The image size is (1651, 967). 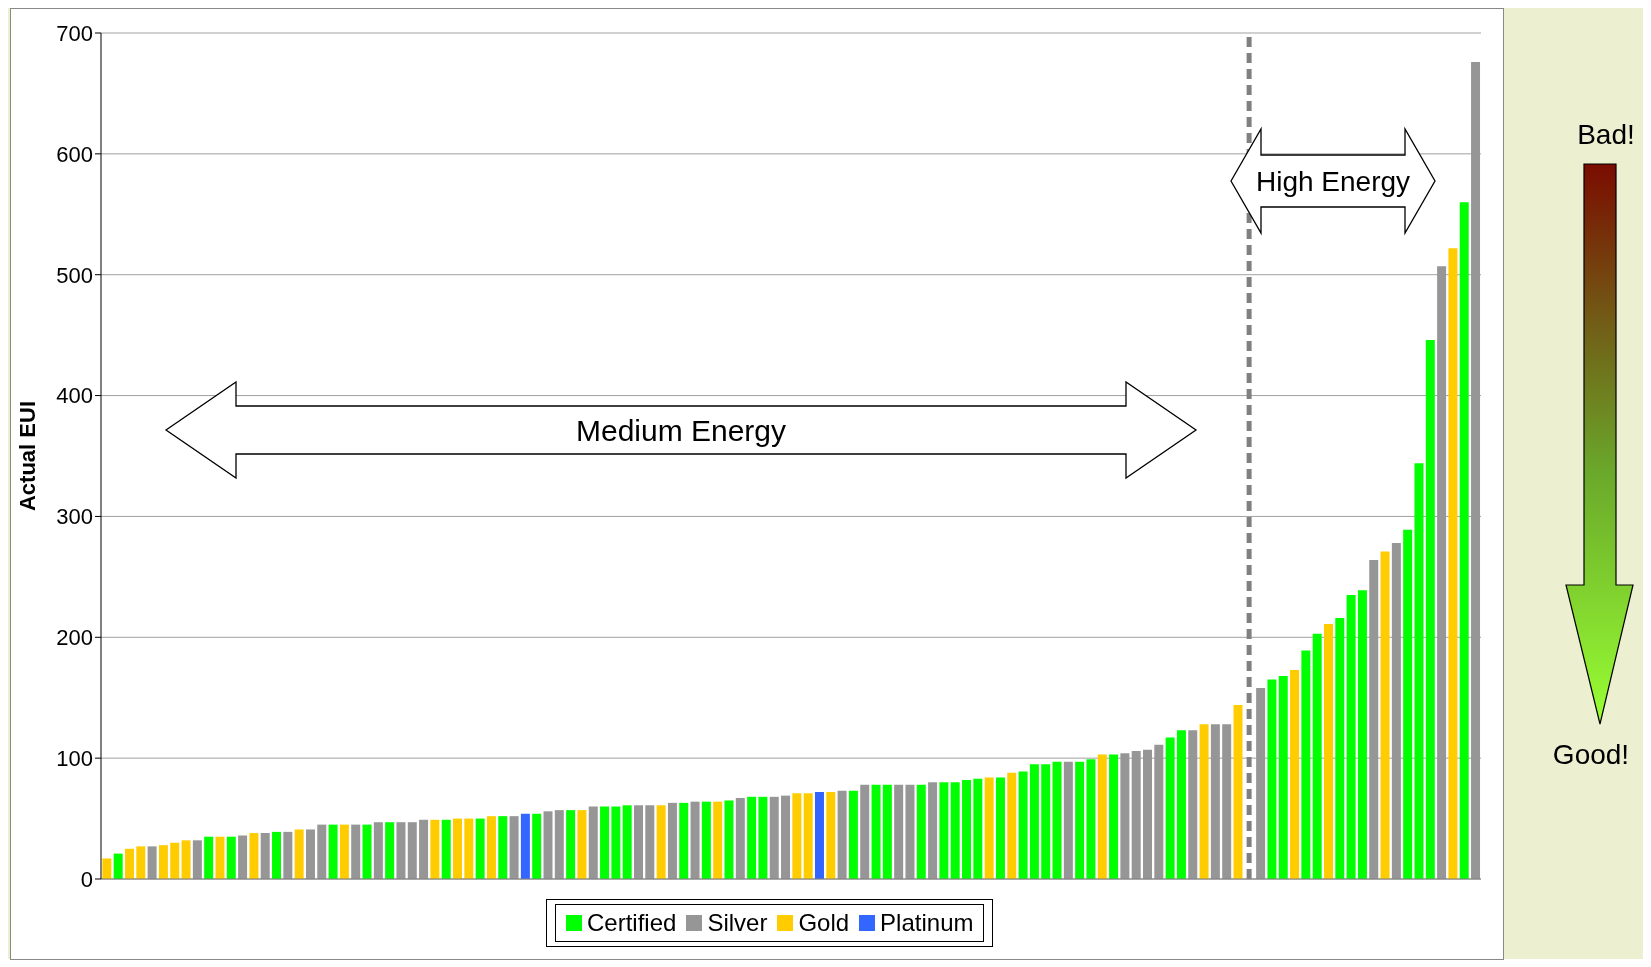 I want to click on annotation: Medium Energy, so click(x=681, y=430).